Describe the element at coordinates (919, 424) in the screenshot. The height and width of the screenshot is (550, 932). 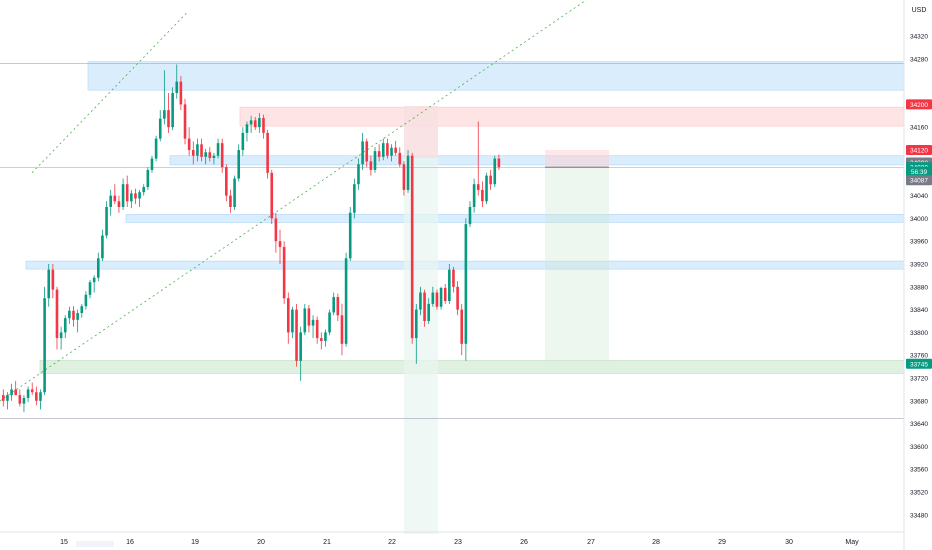
I see `price-tick-label: 33640` at that location.